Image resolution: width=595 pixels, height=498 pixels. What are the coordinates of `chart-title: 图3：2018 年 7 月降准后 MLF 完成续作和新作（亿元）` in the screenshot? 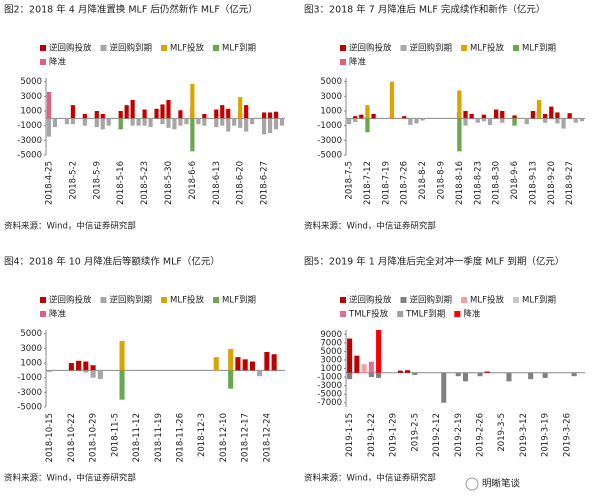 It's located at (424, 10).